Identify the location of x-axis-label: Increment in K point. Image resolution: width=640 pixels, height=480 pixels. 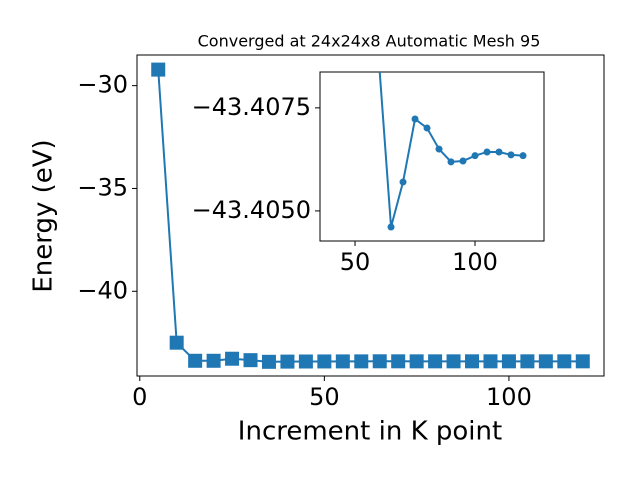
(370, 432).